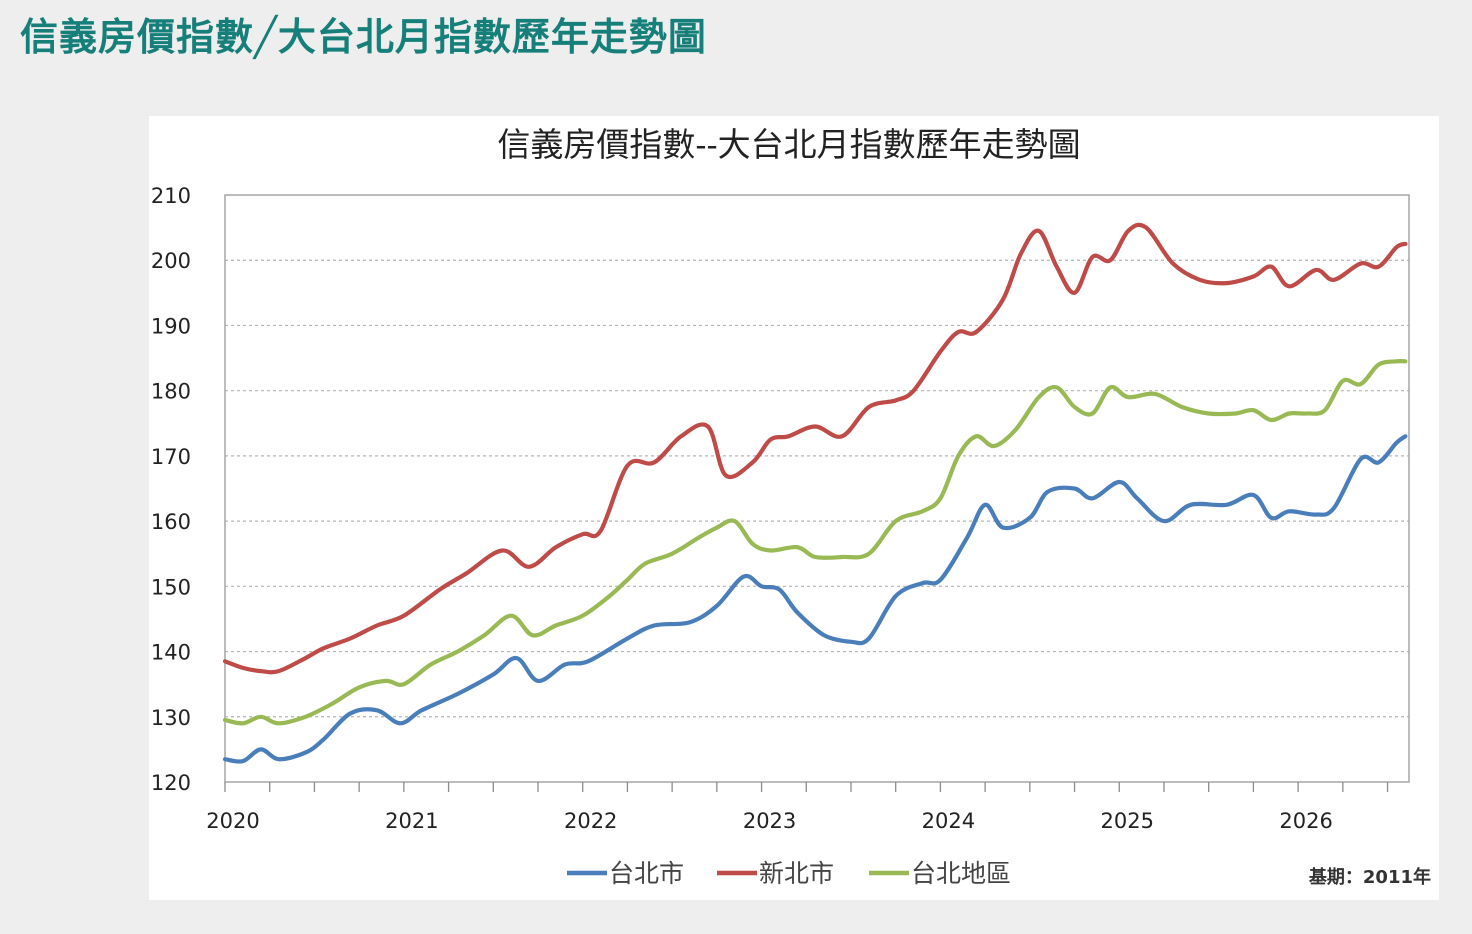  I want to click on page-title: 信義房價指數╱大台北月指數歷年走勢圖, so click(363, 37).